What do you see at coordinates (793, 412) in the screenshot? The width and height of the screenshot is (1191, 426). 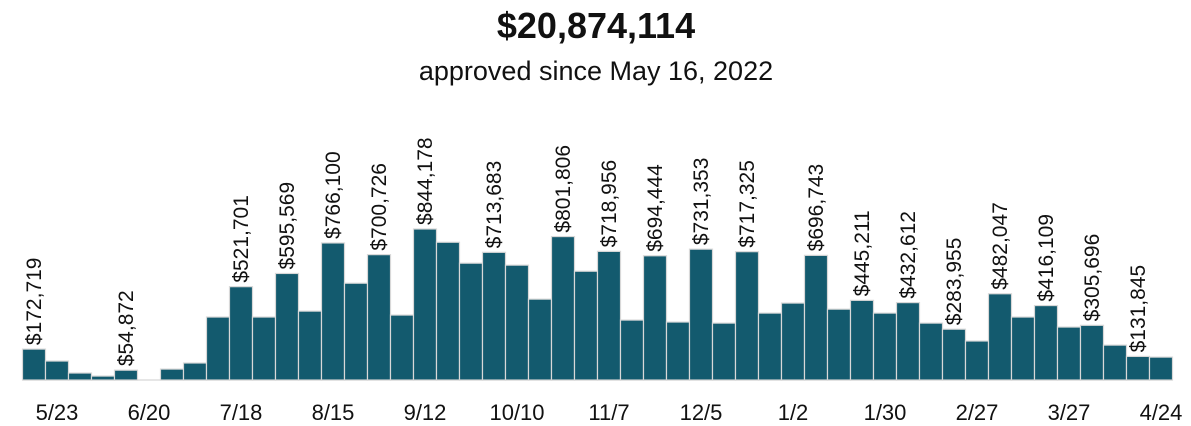 I see `x-tick-label: 1/2` at bounding box center [793, 412].